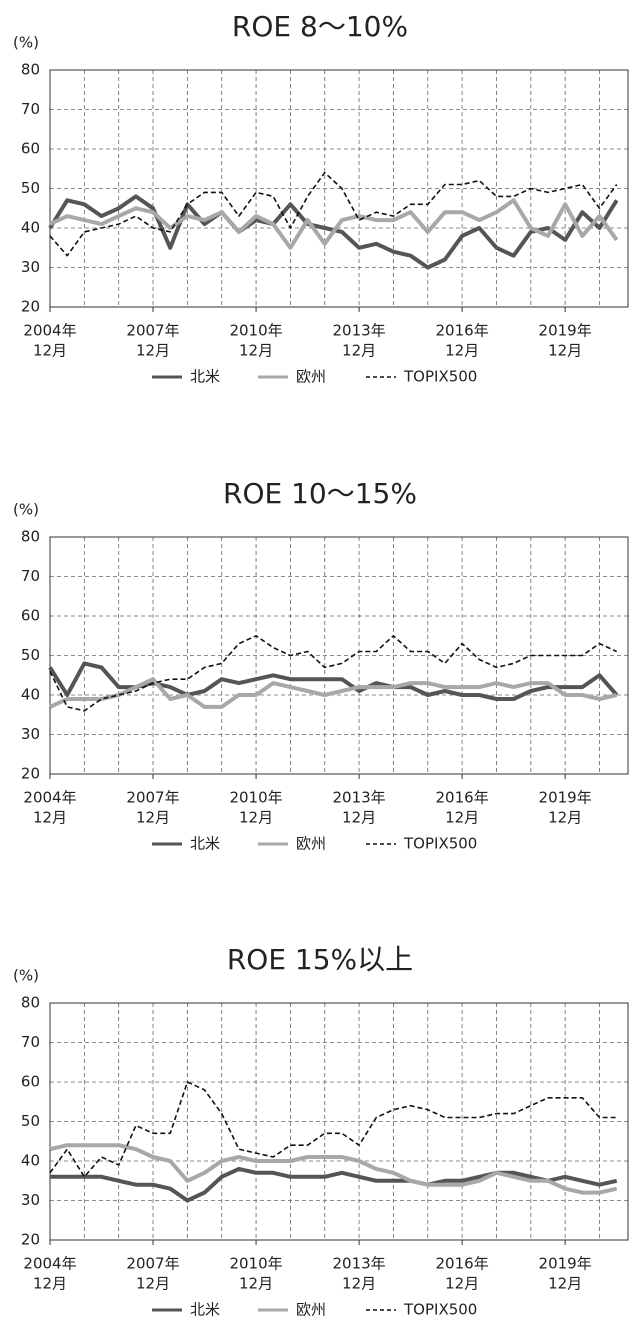 The height and width of the screenshot is (1331, 640). What do you see at coordinates (320, 26) in the screenshot?
I see `chart-title: ROE 8～10%` at bounding box center [320, 26].